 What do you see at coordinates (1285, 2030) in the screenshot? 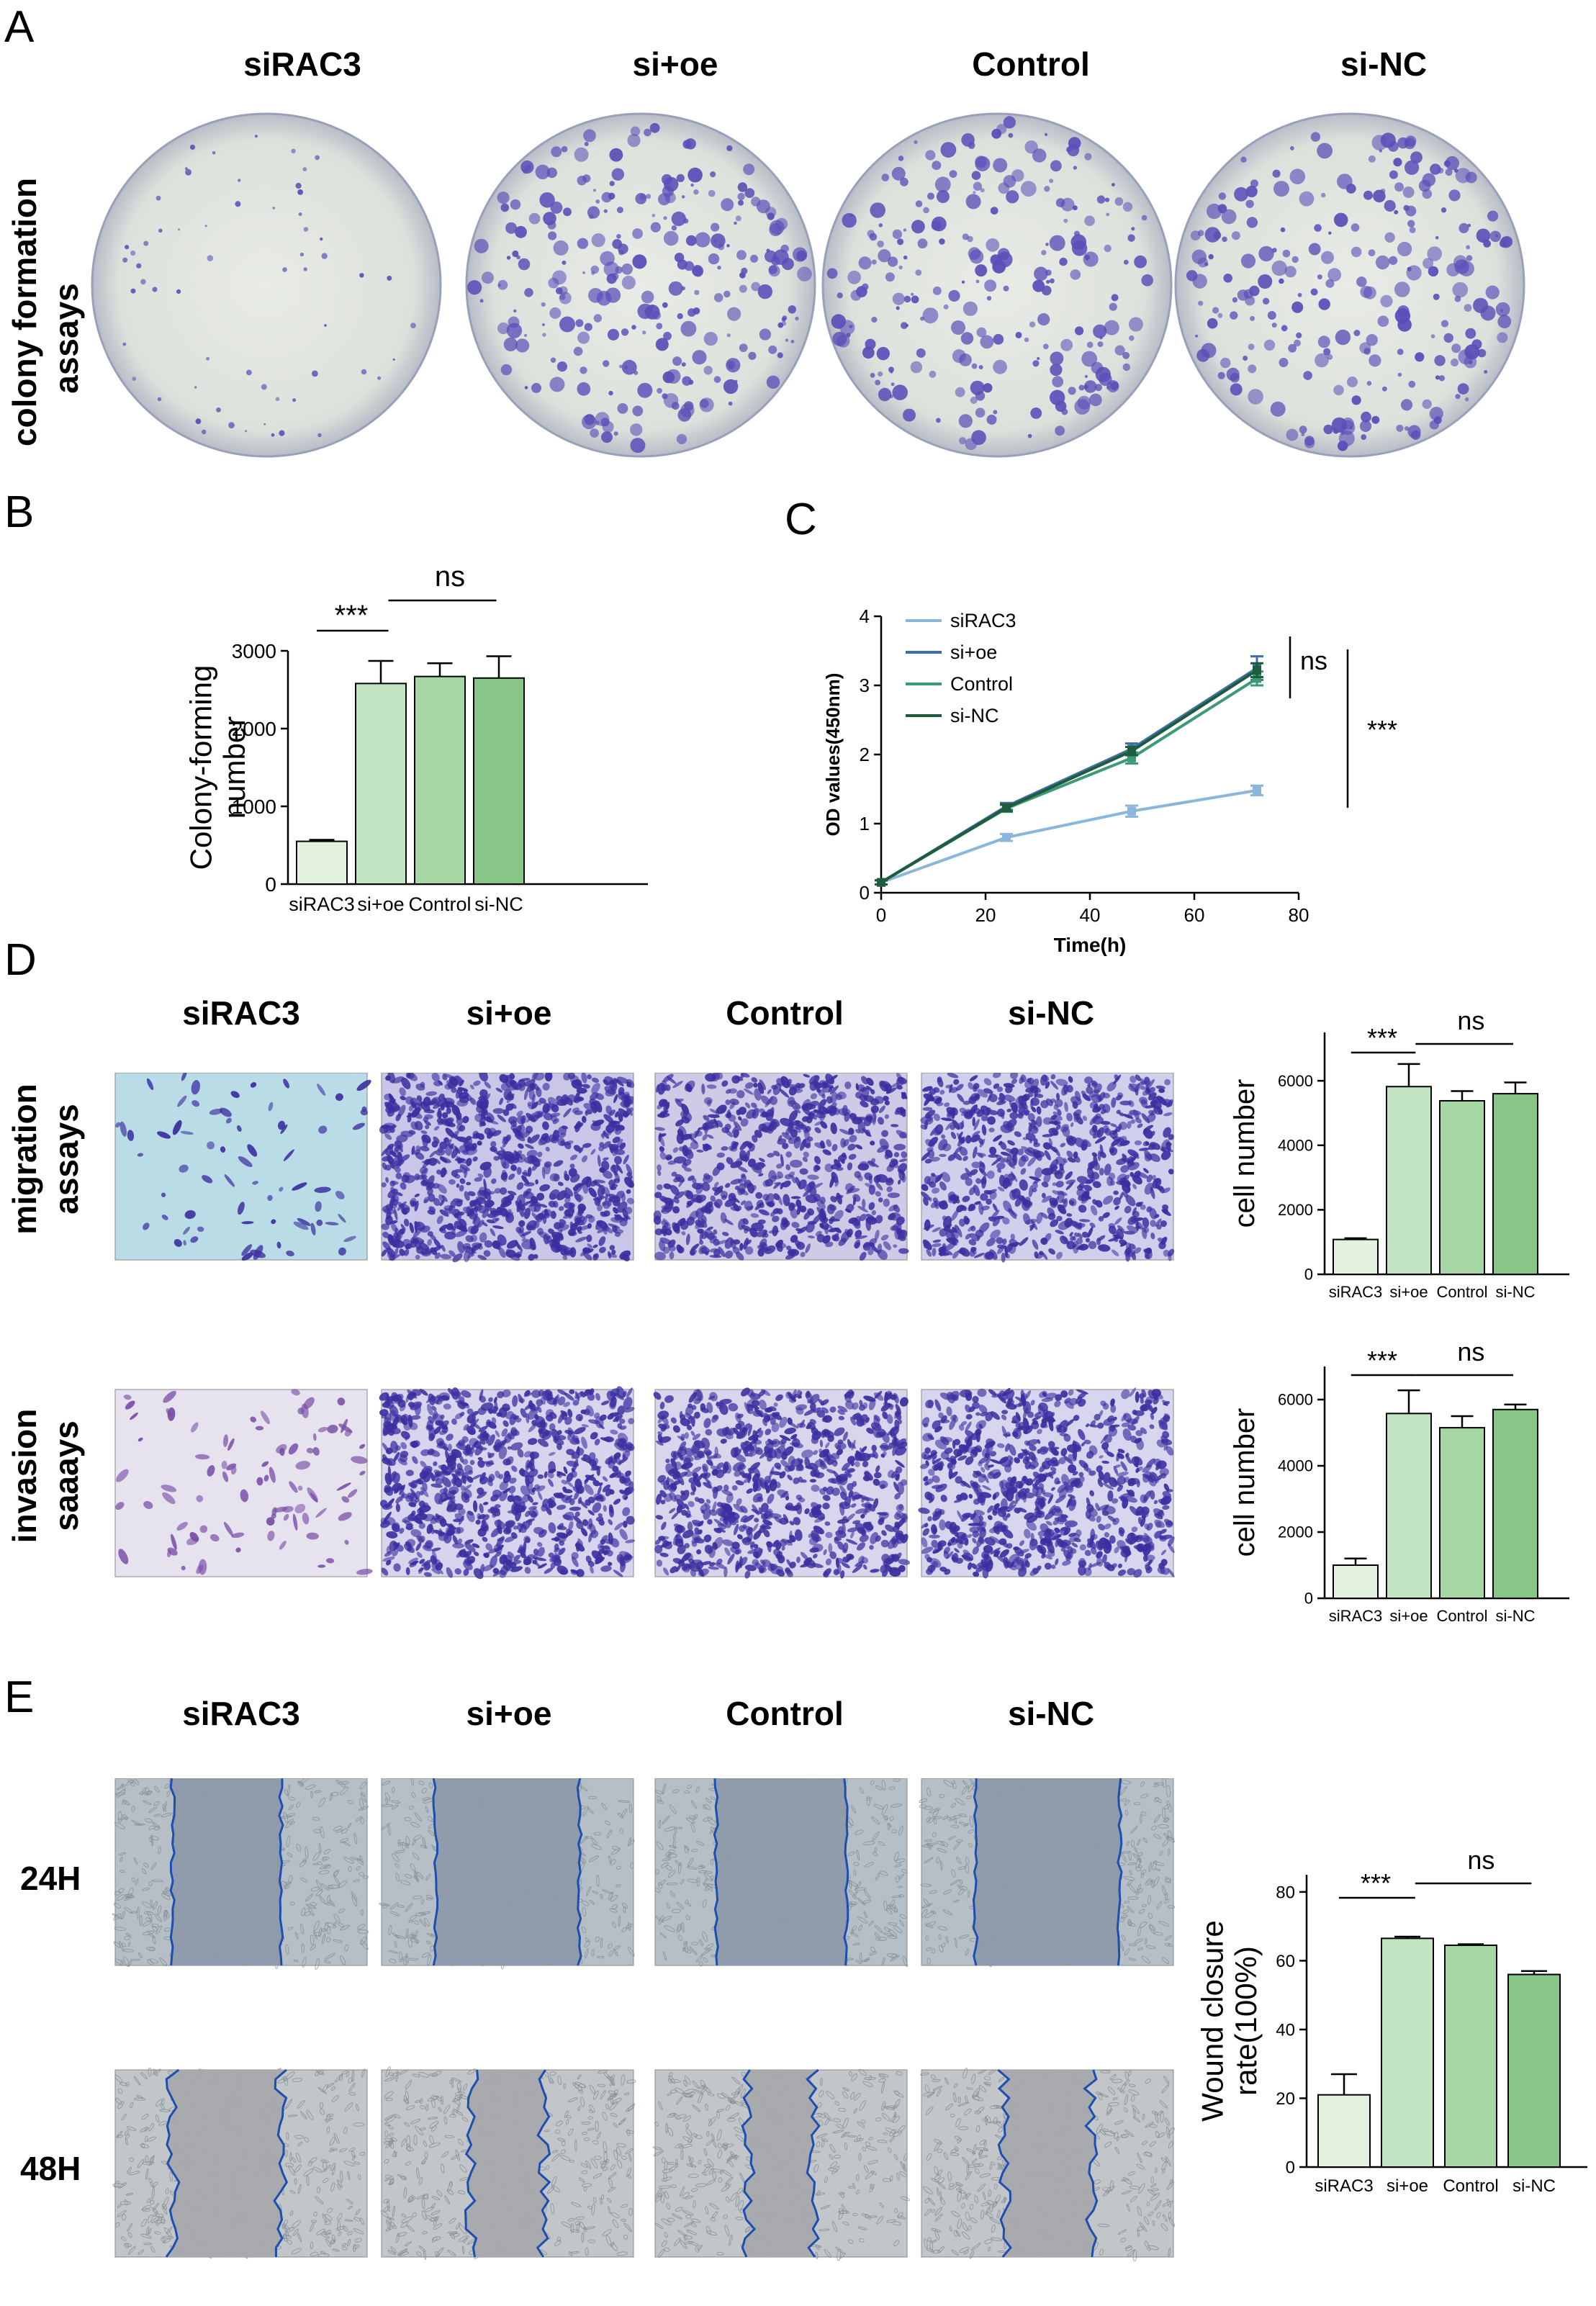
I see `e-ytick-label-2: 40` at bounding box center [1285, 2030].